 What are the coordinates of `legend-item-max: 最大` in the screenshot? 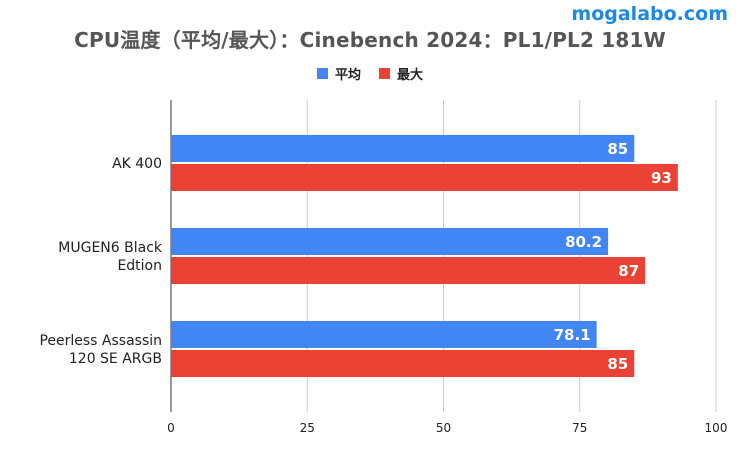 It's located at (401, 73).